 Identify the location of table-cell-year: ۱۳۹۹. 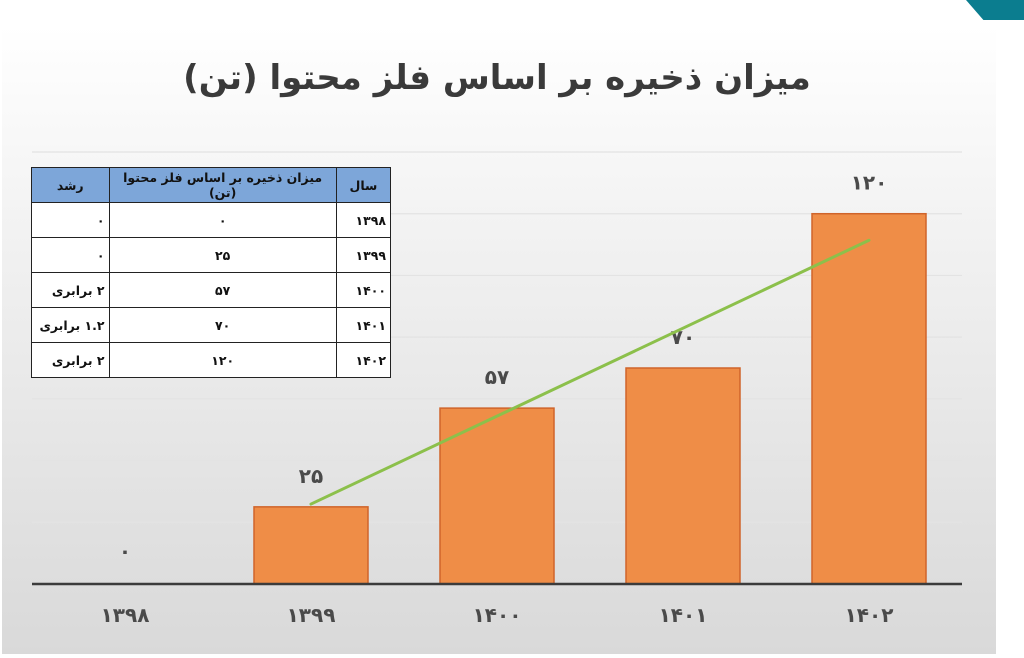
(363, 255).